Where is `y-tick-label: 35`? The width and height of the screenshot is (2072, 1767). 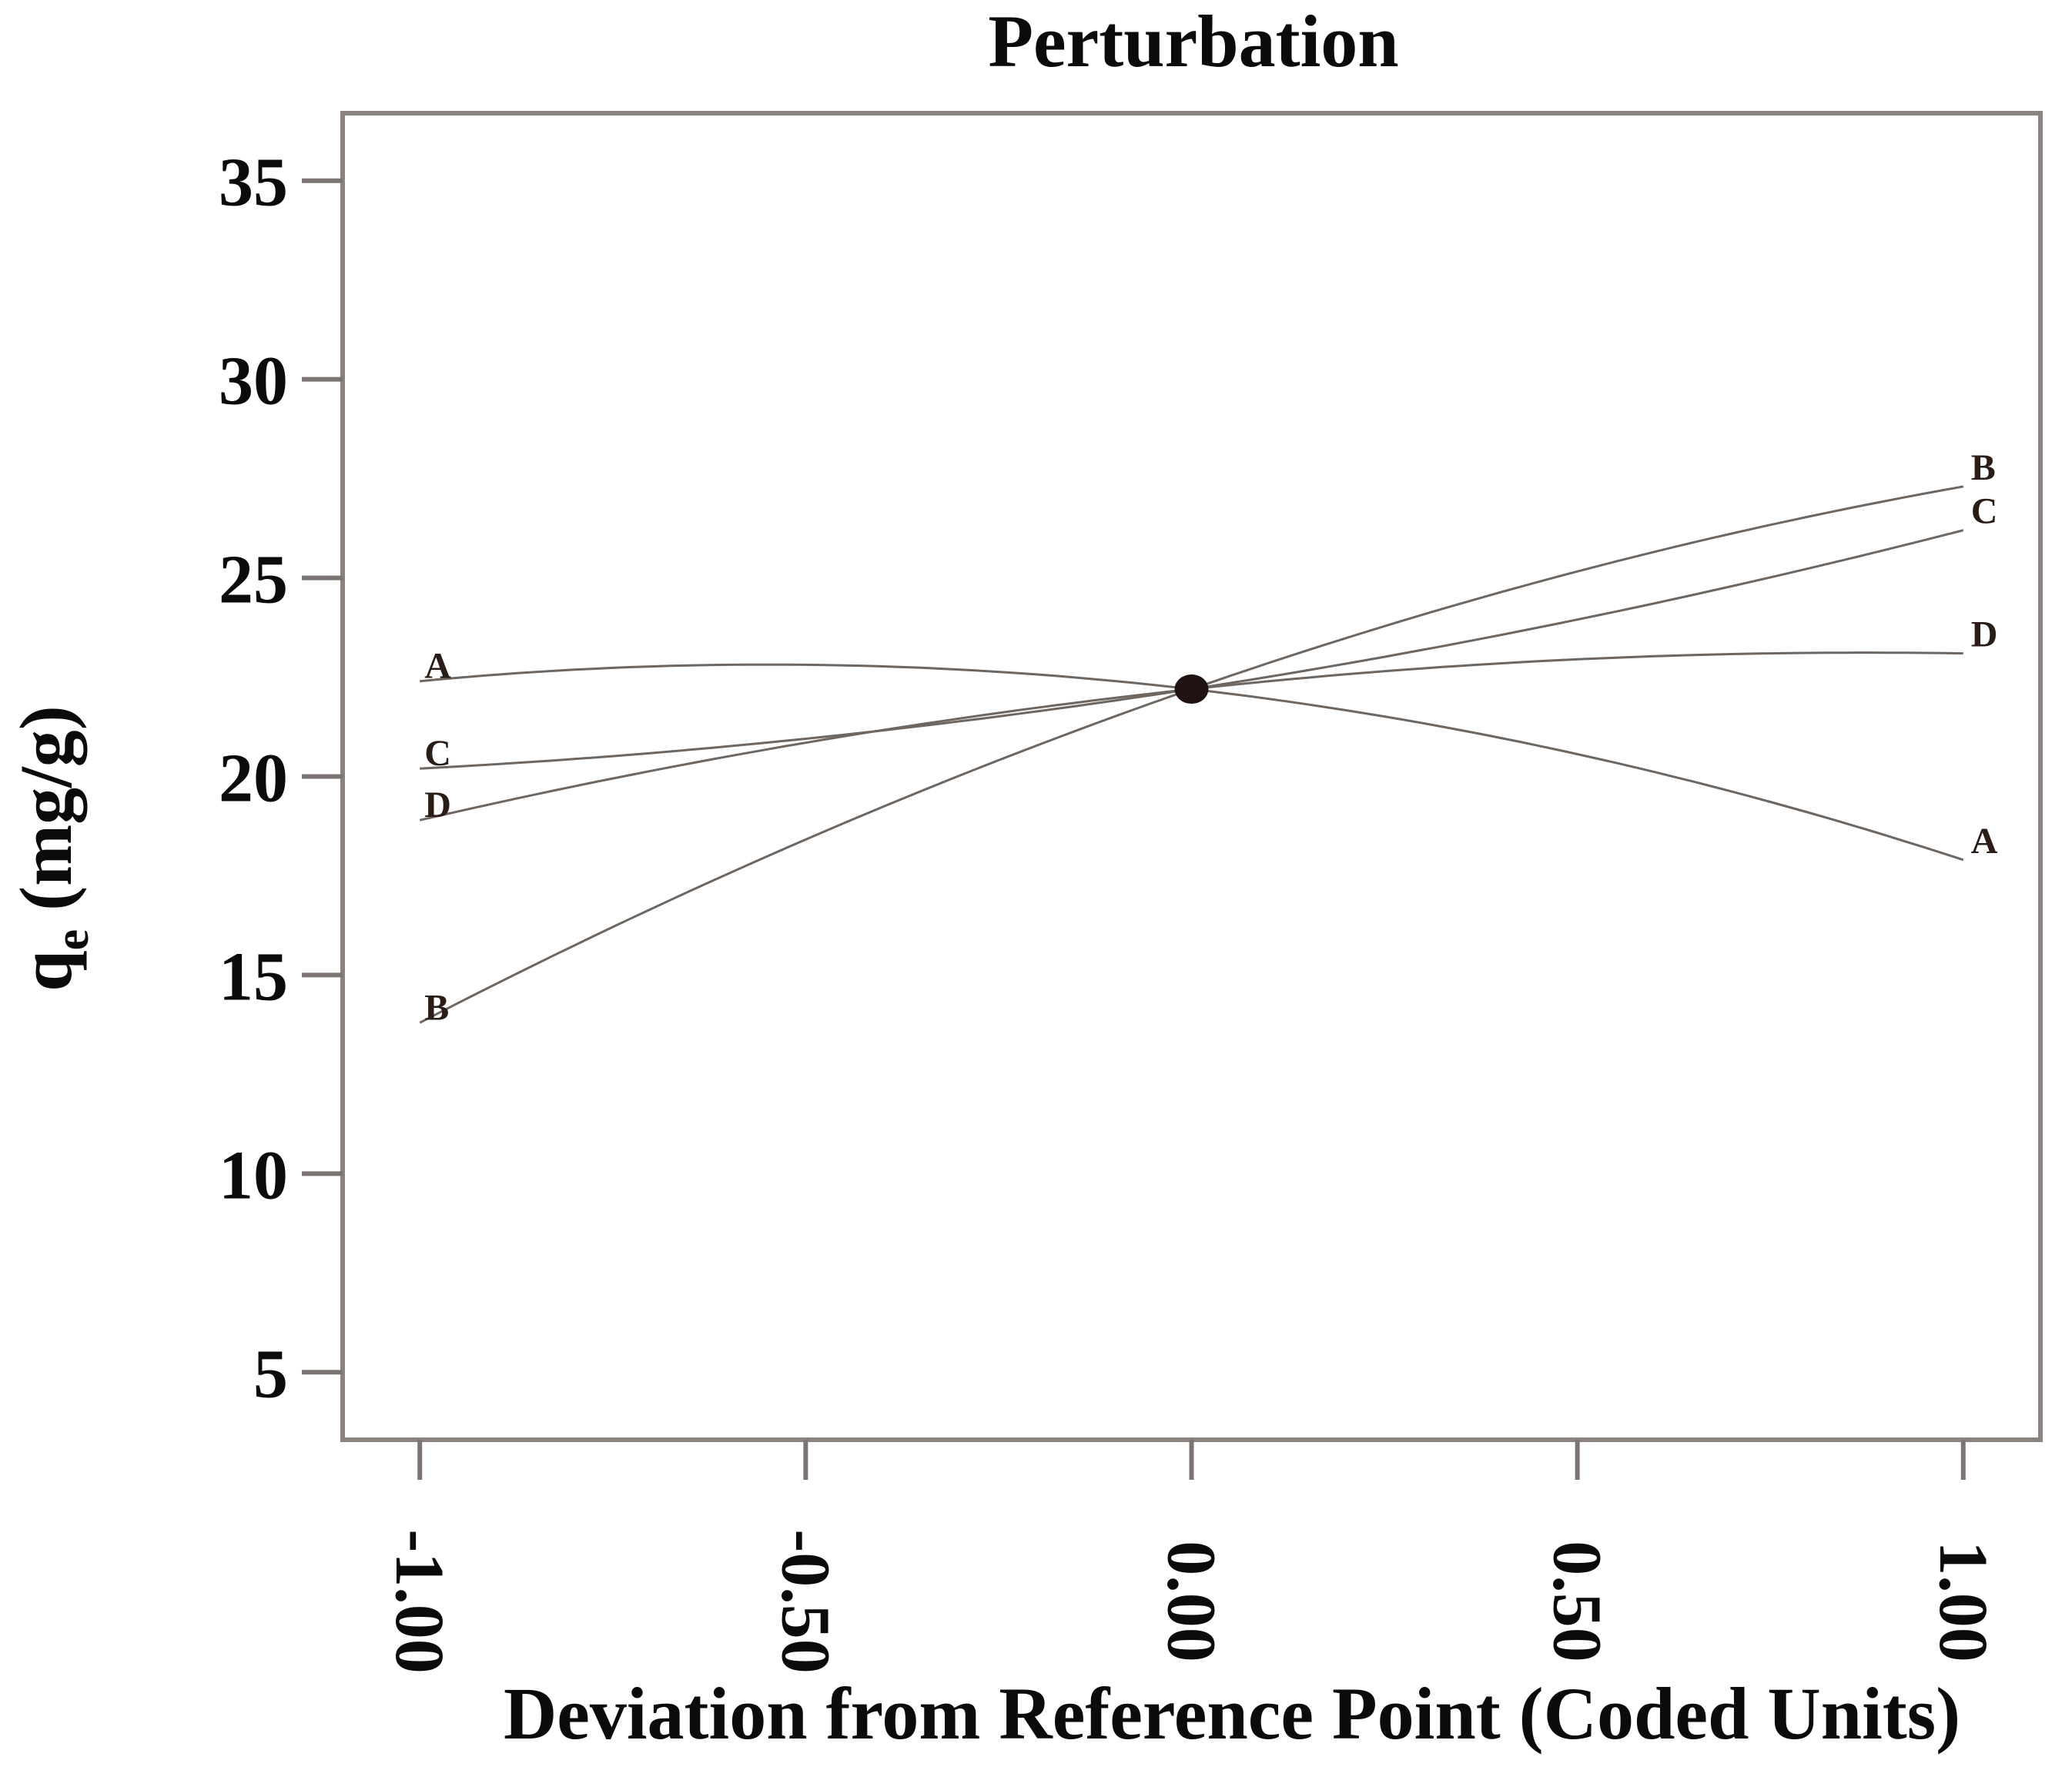 y-tick-label: 35 is located at coordinates (254, 183).